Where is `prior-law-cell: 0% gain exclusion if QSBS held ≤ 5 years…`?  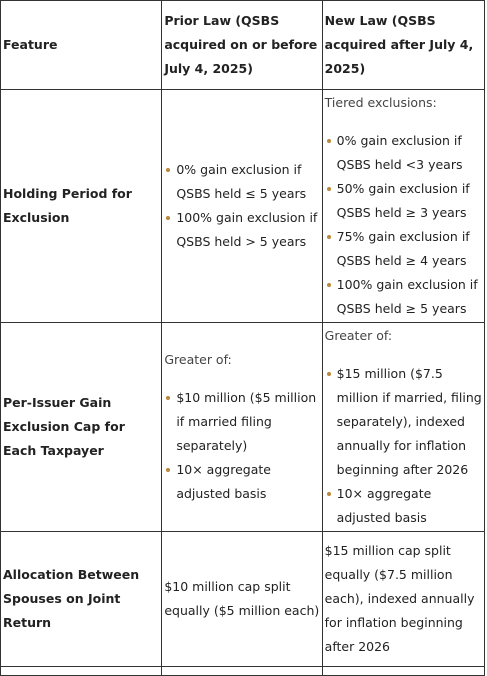 prior-law-cell: 0% gain exclusion if QSBS held ≤ 5 years… is located at coordinates (242, 206).